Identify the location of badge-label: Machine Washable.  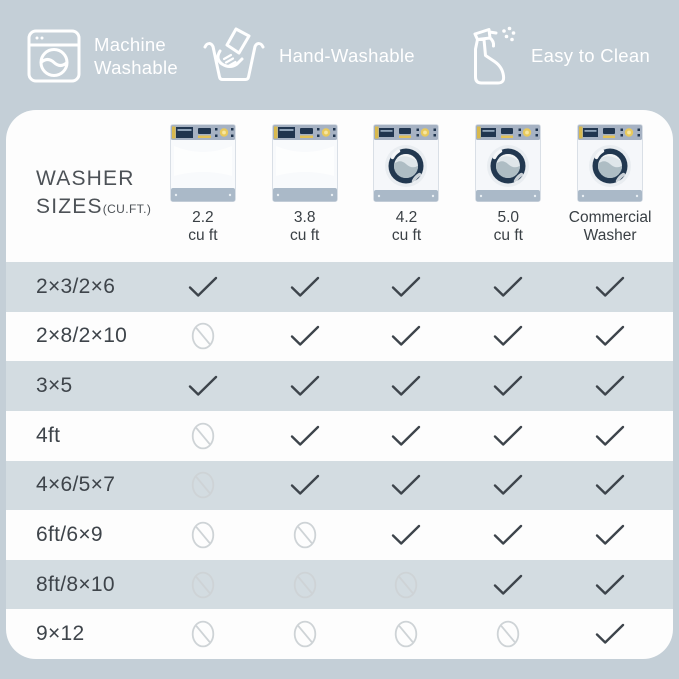
(136, 55).